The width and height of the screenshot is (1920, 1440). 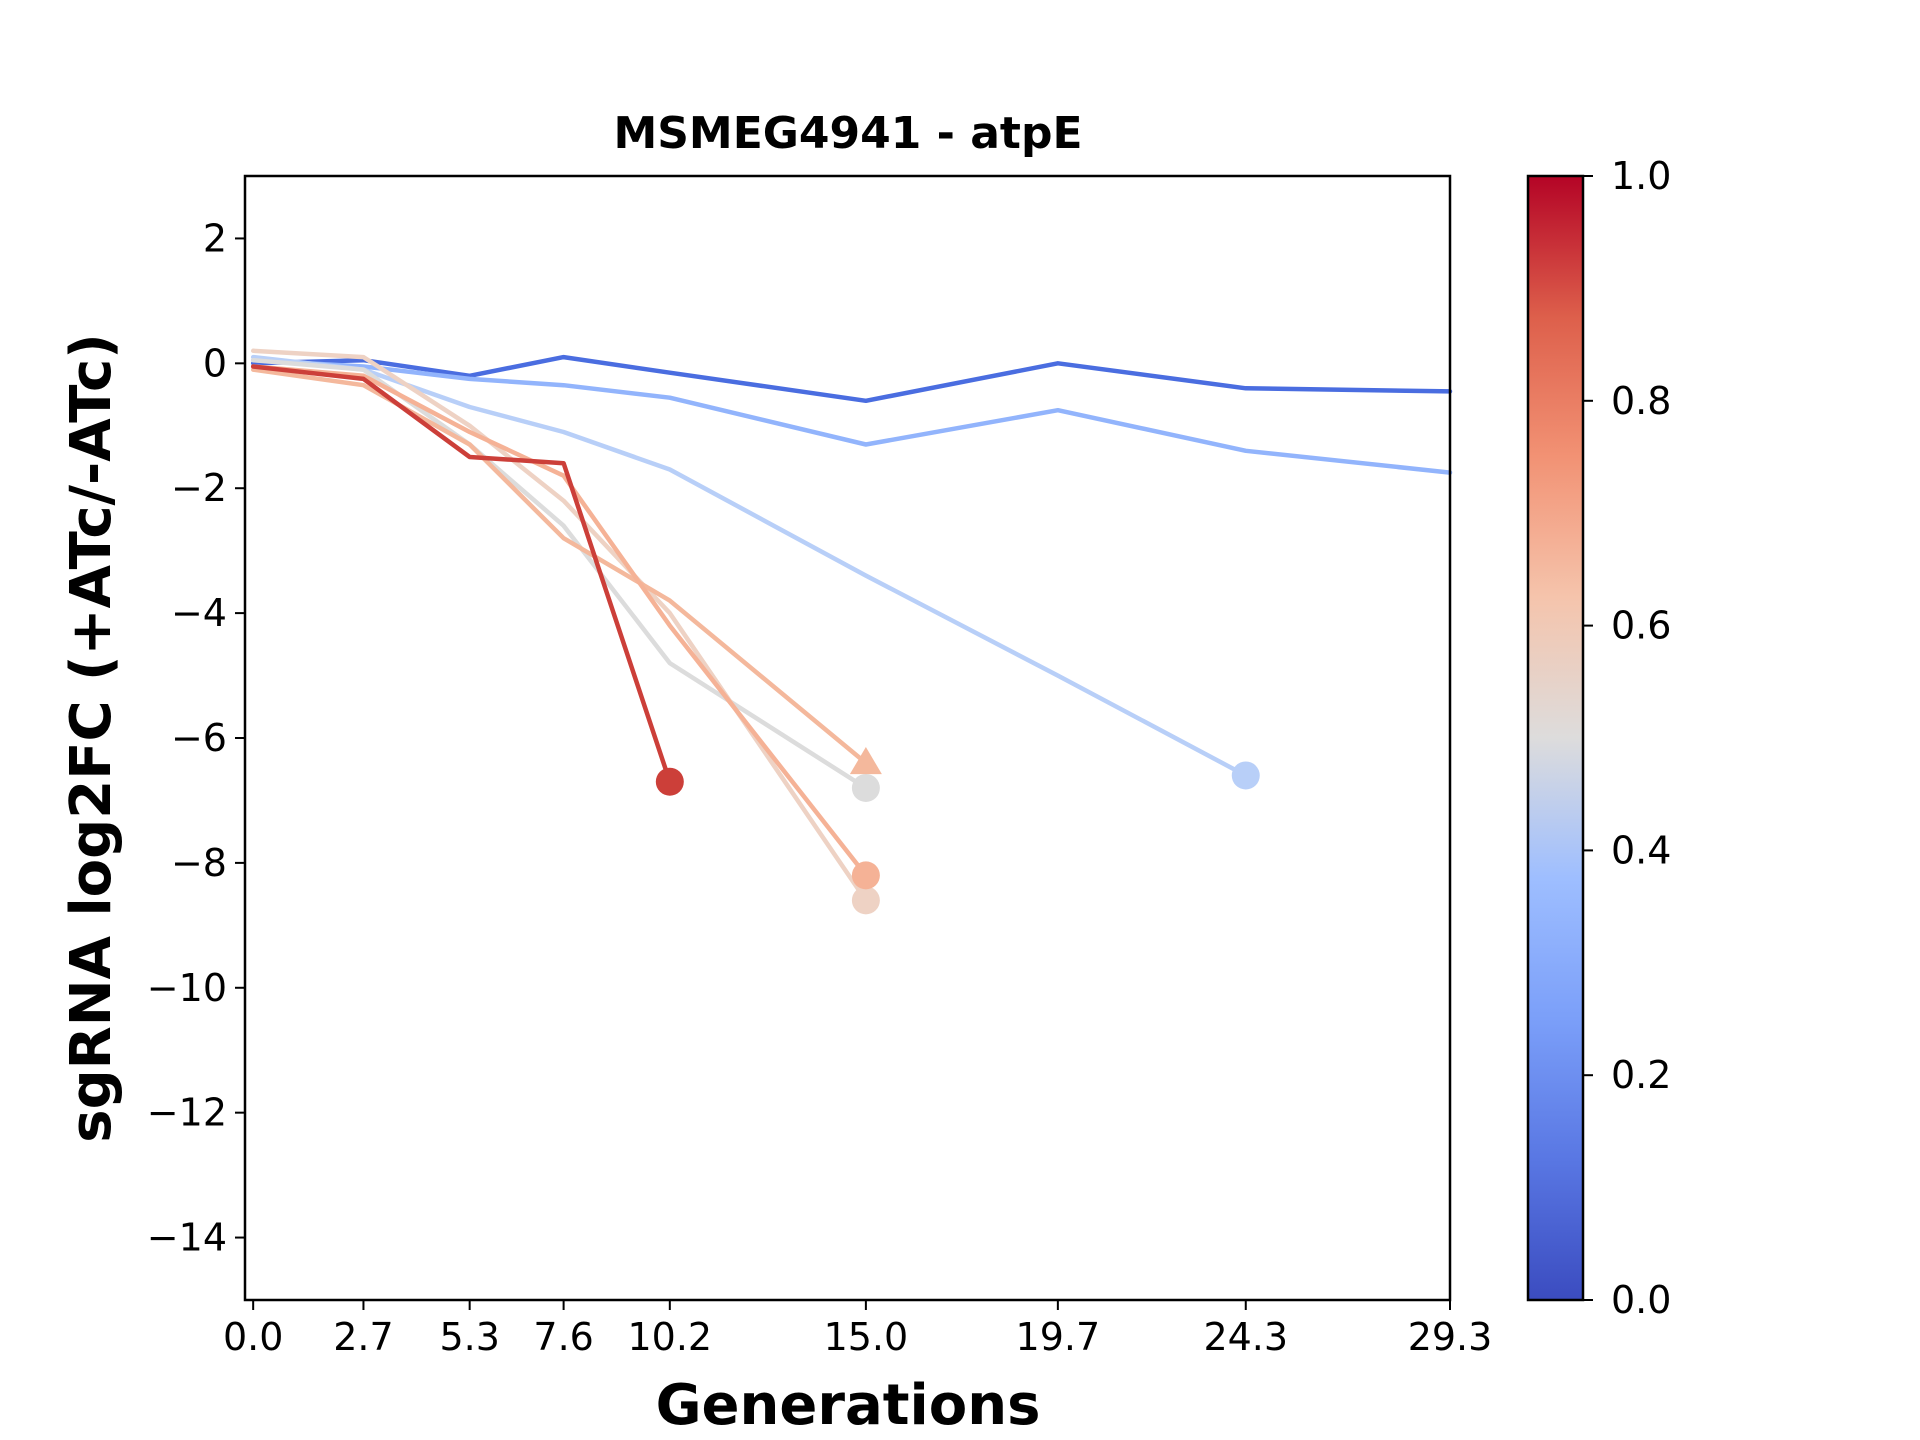 What do you see at coordinates (1598, 738) in the screenshot?
I see `colorbar: 0.0 0.2 0.4 0.6 0.8 1.0` at bounding box center [1598, 738].